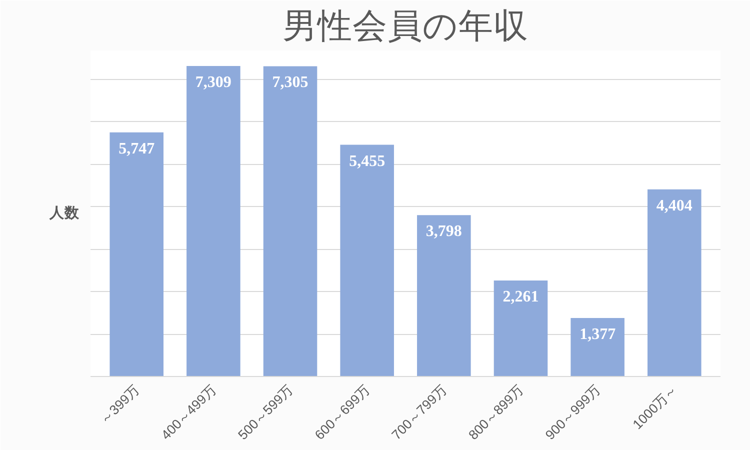 This screenshot has height=452, width=752. I want to click on y-axis-title: 人数, so click(64, 213).